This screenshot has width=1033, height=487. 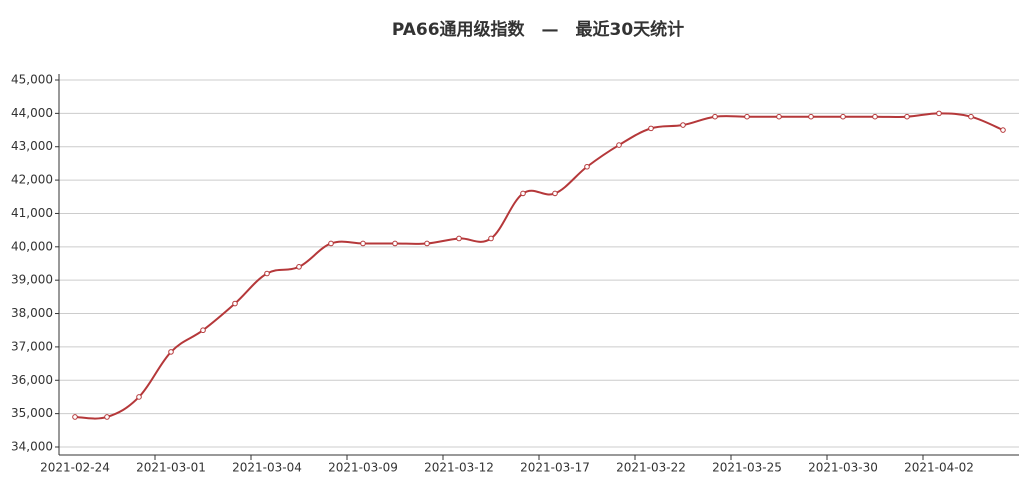 What do you see at coordinates (32, 380) in the screenshot?
I see `y-tick-label: 36,000` at bounding box center [32, 380].